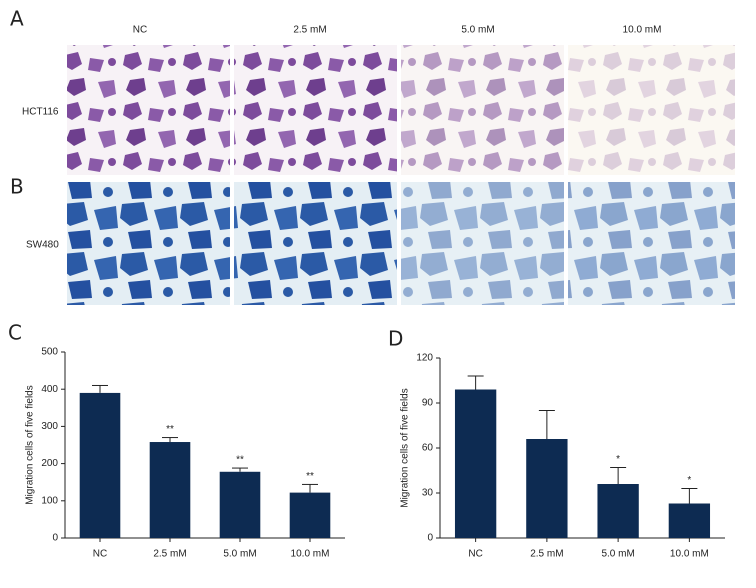 This screenshot has height=588, width=756. I want to click on panel-label: C, so click(15, 333).